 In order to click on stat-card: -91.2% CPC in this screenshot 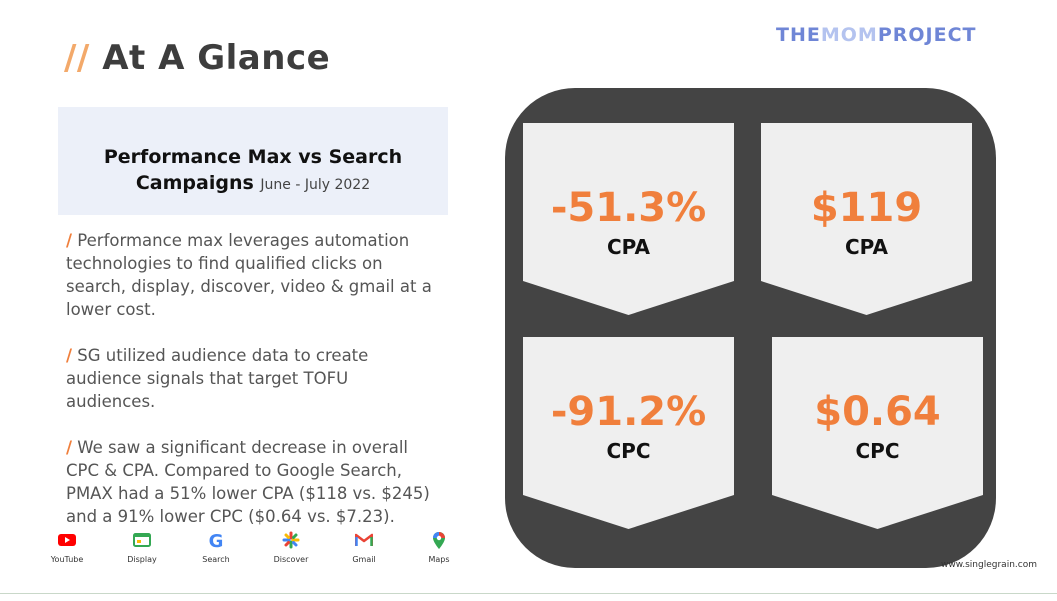, I will do `click(628, 433)`.